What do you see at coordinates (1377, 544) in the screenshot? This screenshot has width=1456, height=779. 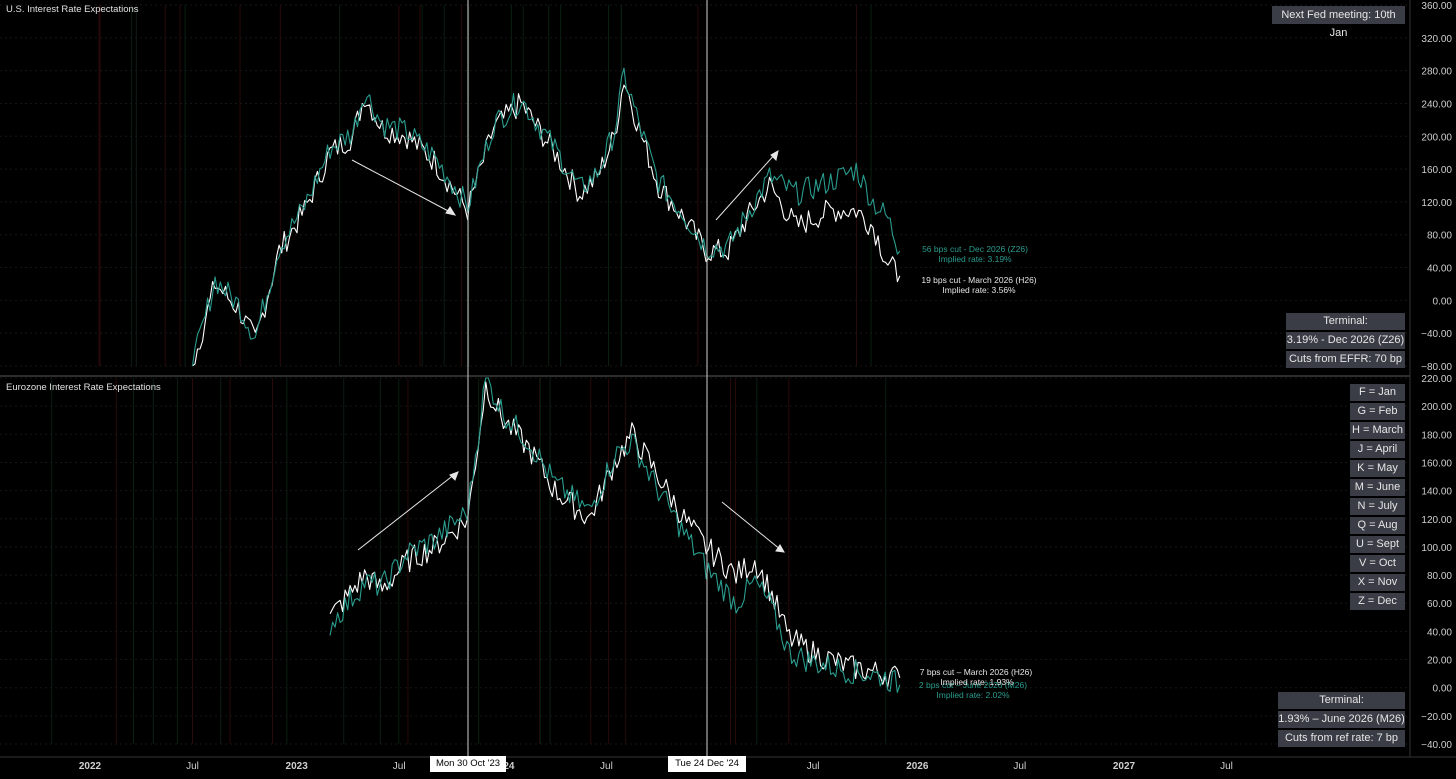 I see `legend-item: U = Sept` at bounding box center [1377, 544].